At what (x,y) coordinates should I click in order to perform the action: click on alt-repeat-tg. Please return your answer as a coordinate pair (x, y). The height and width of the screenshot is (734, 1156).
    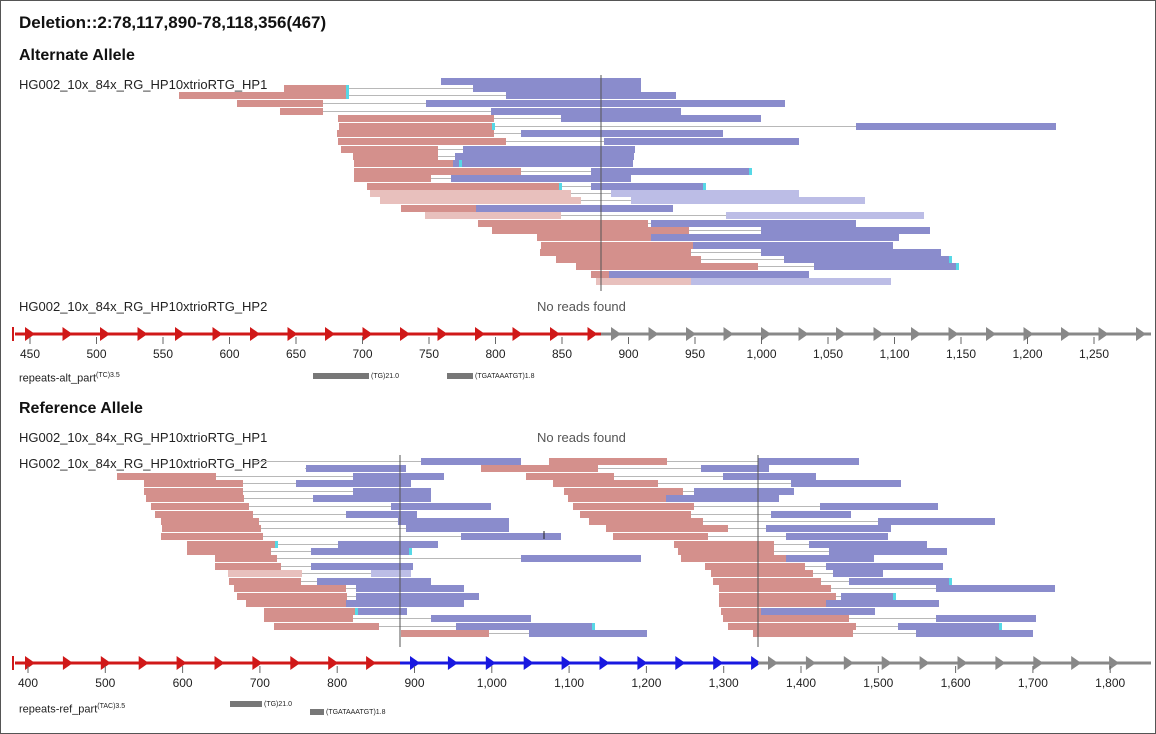
    Looking at the image, I should click on (341, 376).